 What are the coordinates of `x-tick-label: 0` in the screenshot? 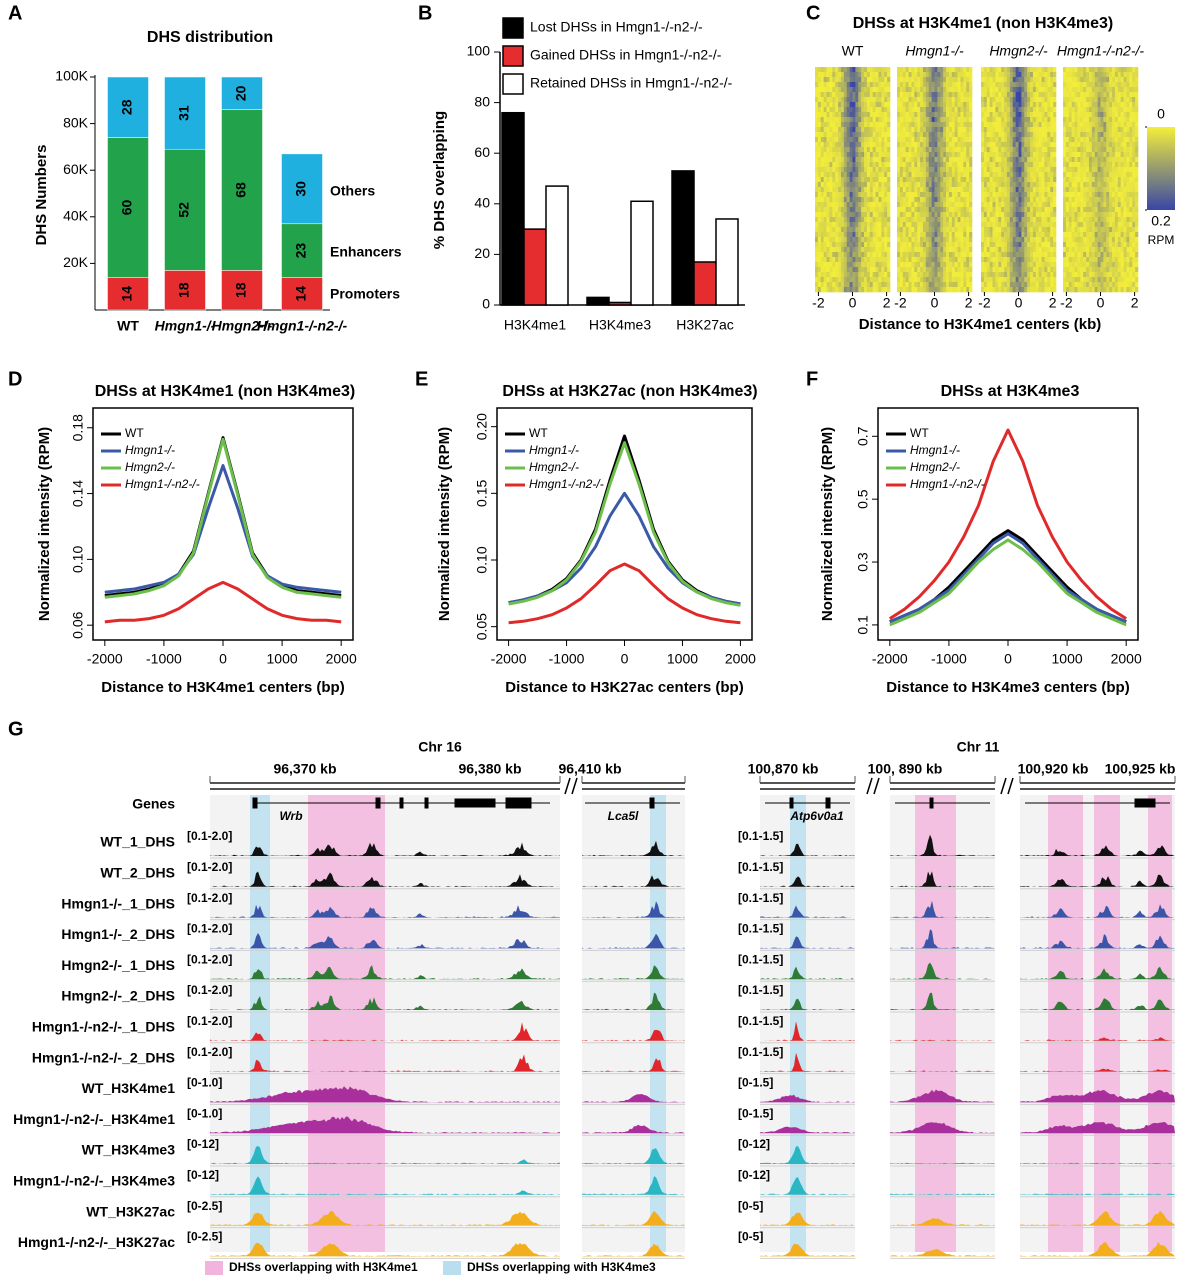 It's located at (1019, 303).